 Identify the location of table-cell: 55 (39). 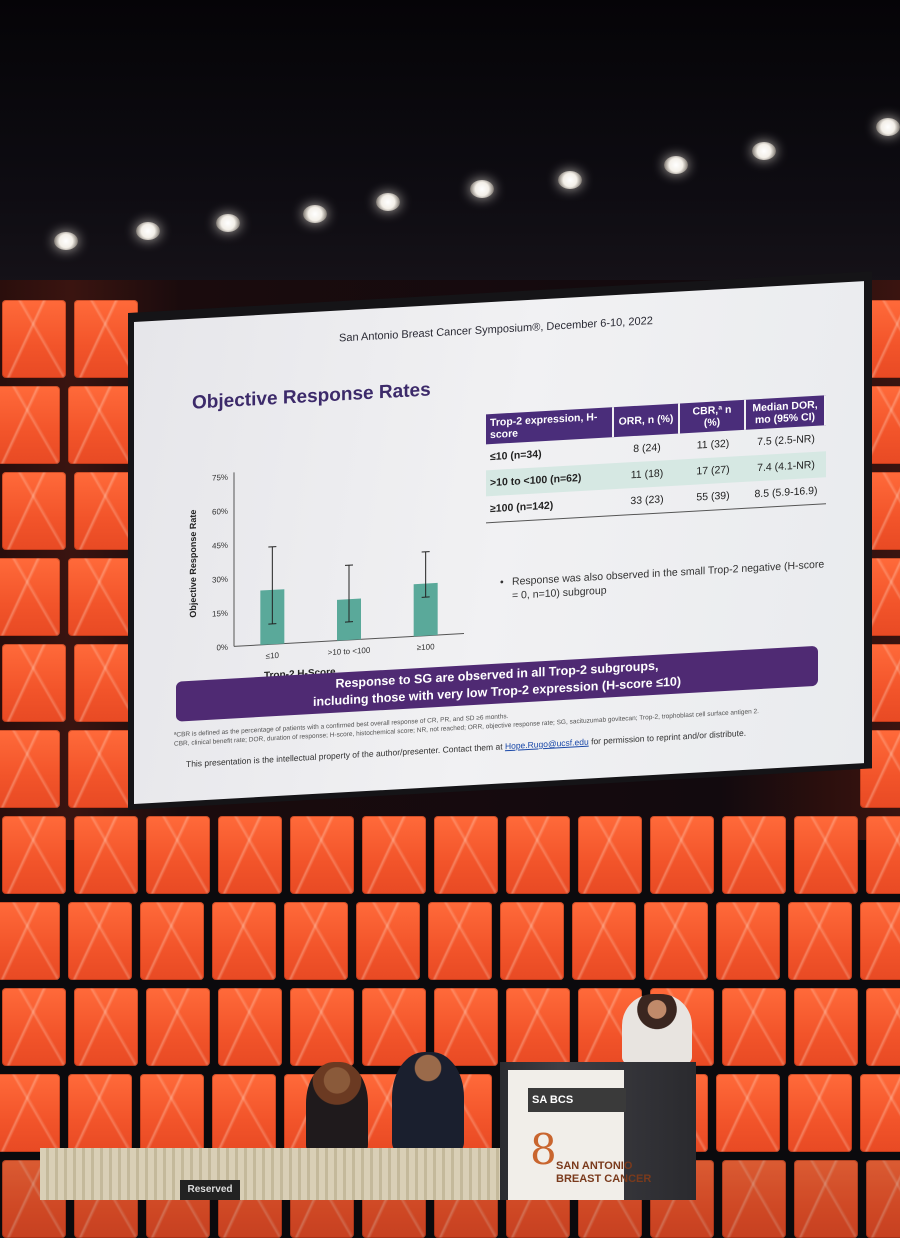
(713, 497).